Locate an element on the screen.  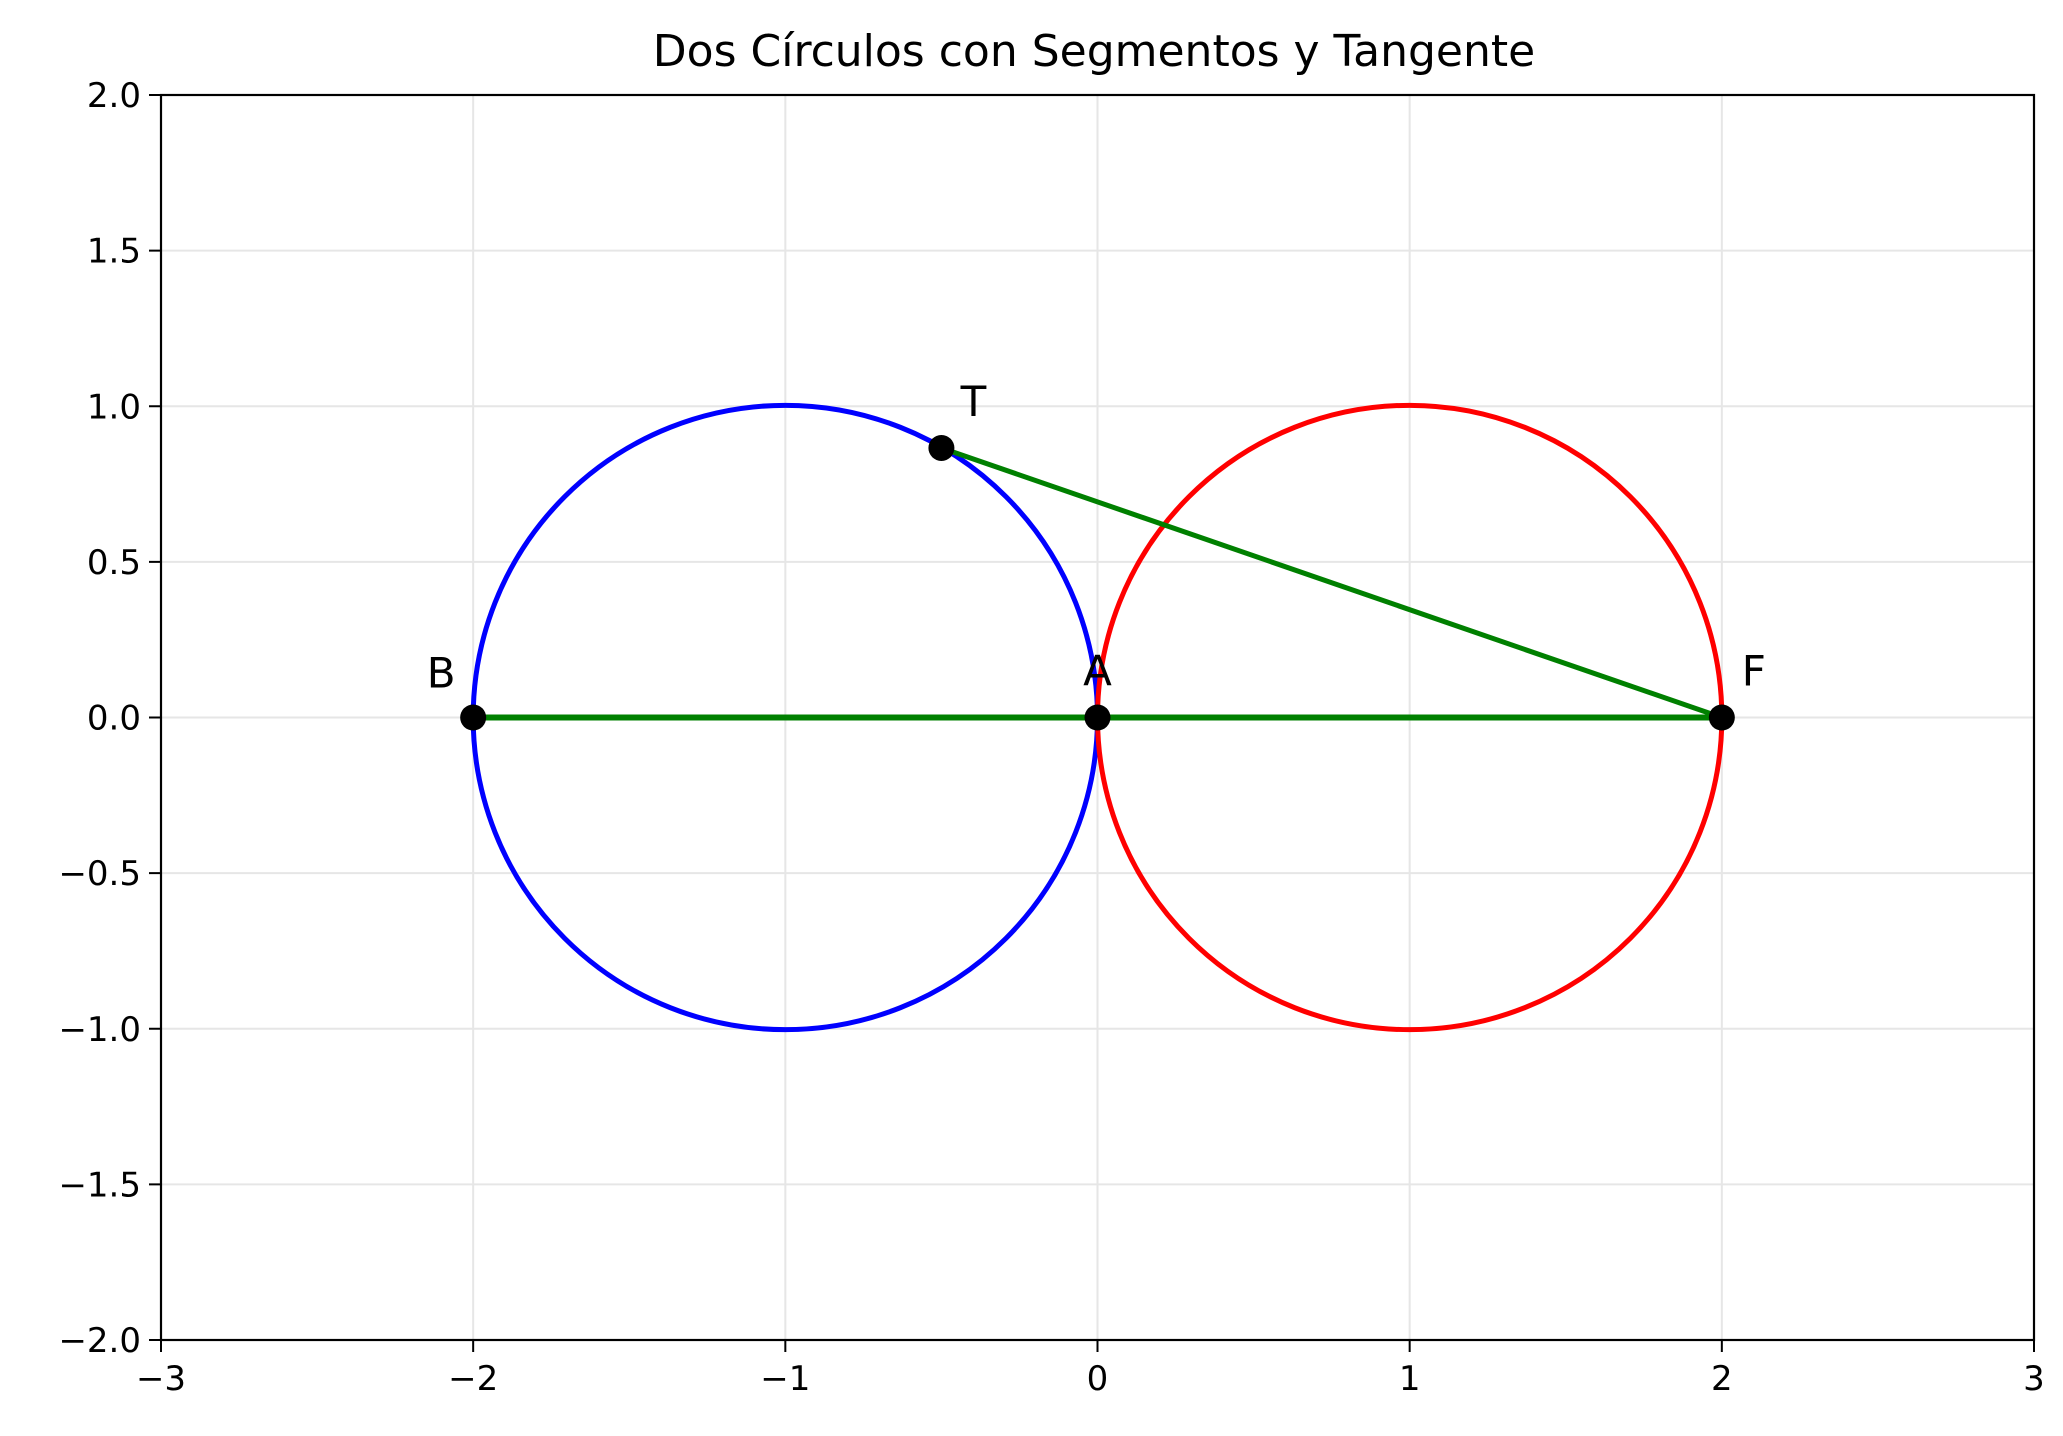
y-tick-label: −1.5 is located at coordinates (99, 1185).